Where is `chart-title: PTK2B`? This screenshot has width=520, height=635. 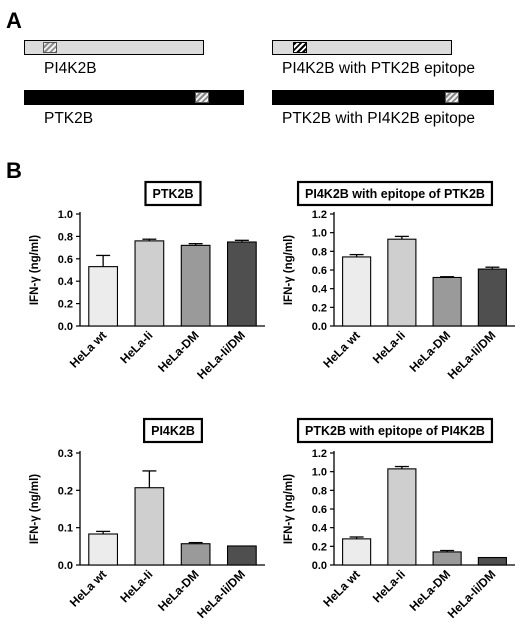
chart-title: PTK2B is located at coordinates (173, 194).